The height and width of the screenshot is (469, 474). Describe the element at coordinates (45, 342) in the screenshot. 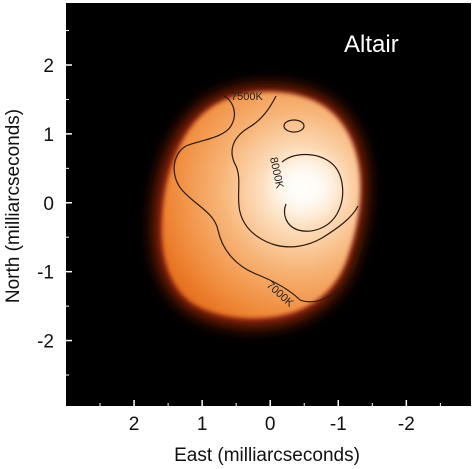

I see `y-tick-label: -2` at that location.